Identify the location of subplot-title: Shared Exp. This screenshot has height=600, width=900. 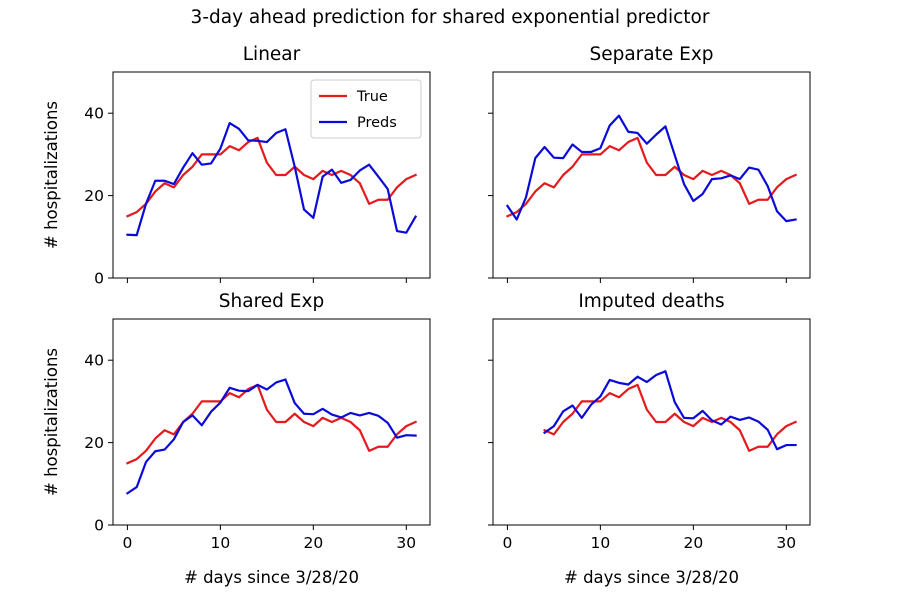
(271, 301).